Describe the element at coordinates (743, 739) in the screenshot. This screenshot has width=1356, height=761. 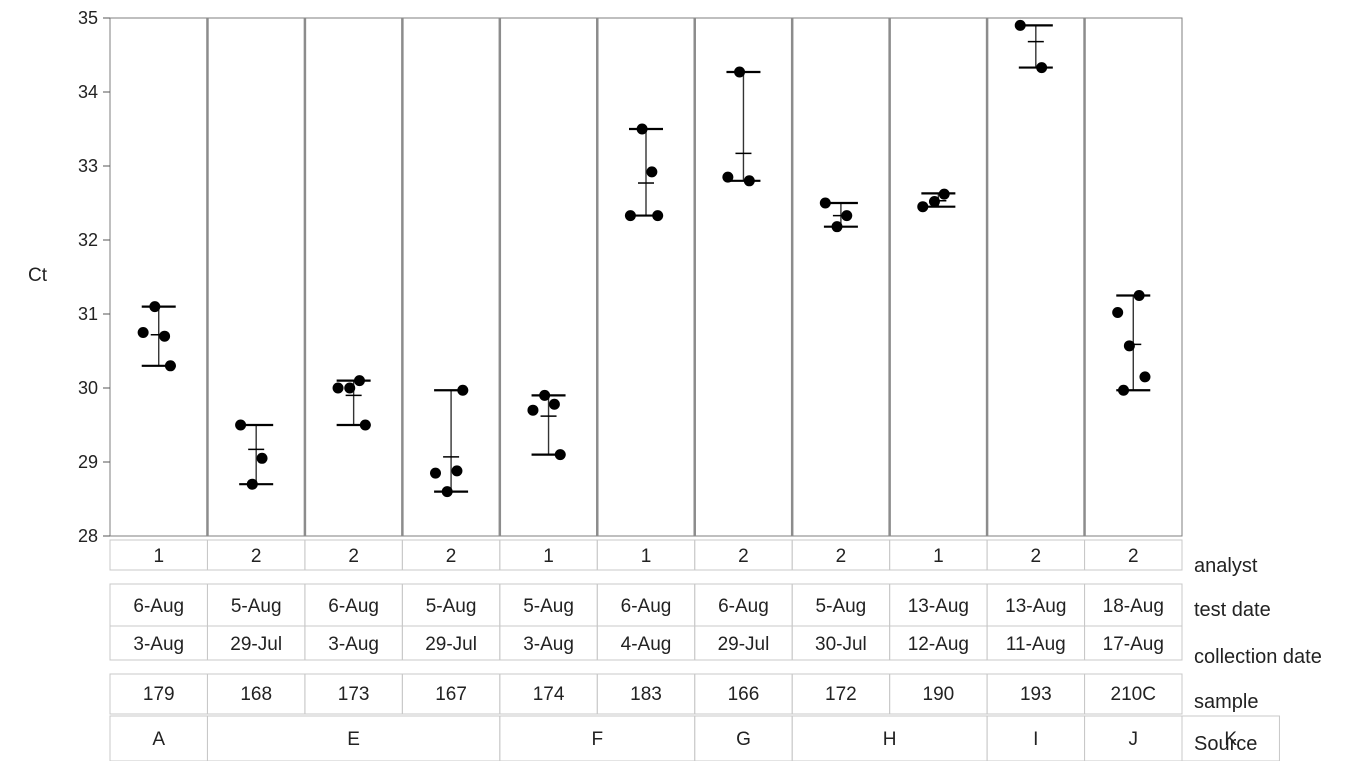
I see `source-value: G` at that location.